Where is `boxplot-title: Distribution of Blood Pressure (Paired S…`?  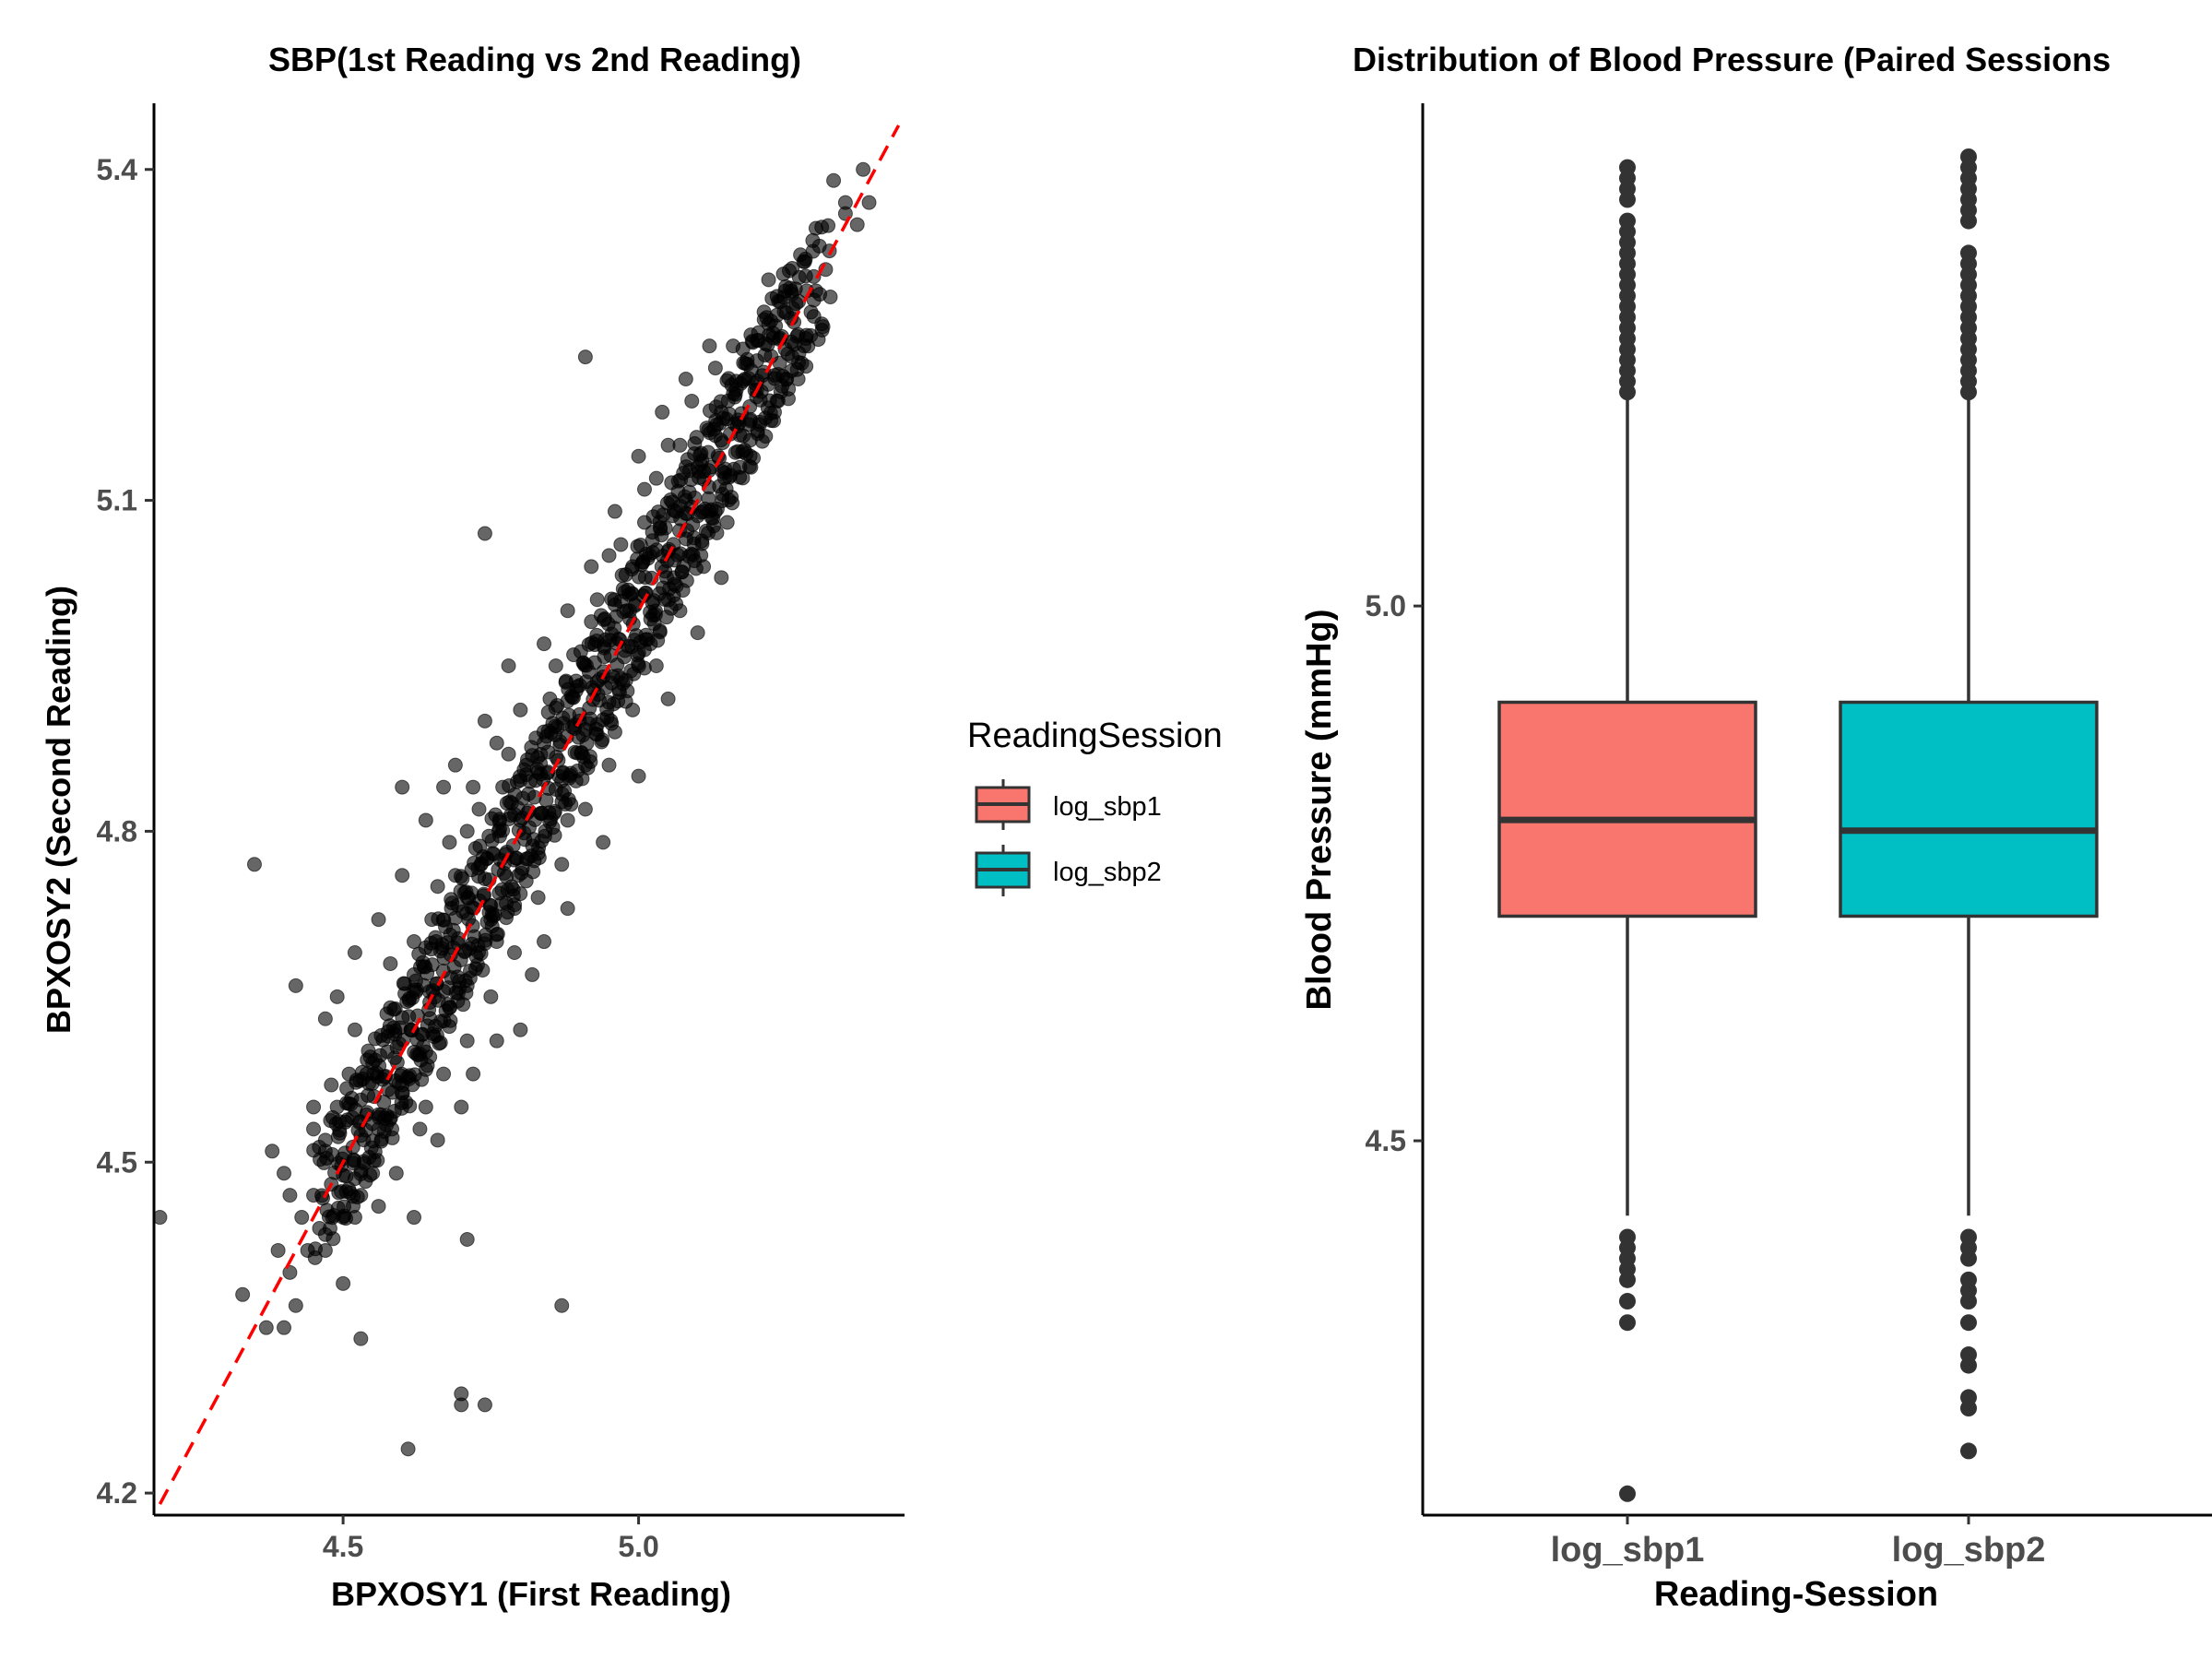 boxplot-title: Distribution of Blood Pressure (Paired S… is located at coordinates (1732, 59).